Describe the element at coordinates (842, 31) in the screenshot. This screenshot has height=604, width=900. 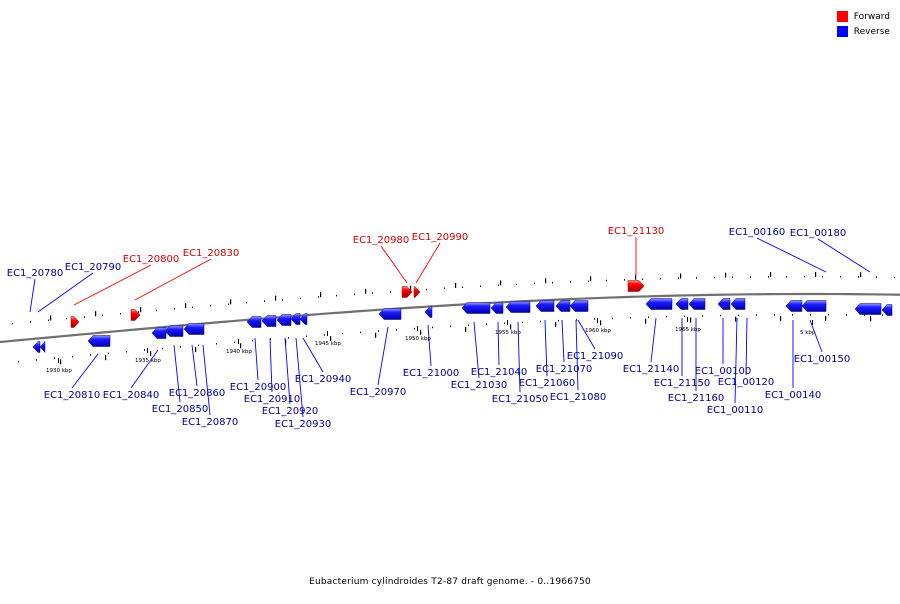
I see `reverse-swatch` at that location.